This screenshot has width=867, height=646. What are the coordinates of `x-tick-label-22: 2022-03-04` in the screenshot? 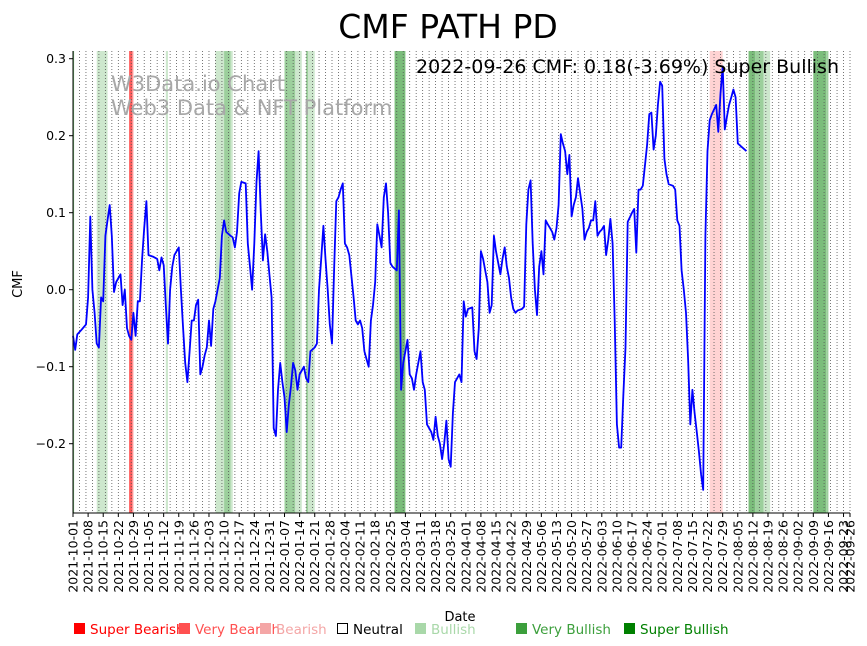 It's located at (405, 556).